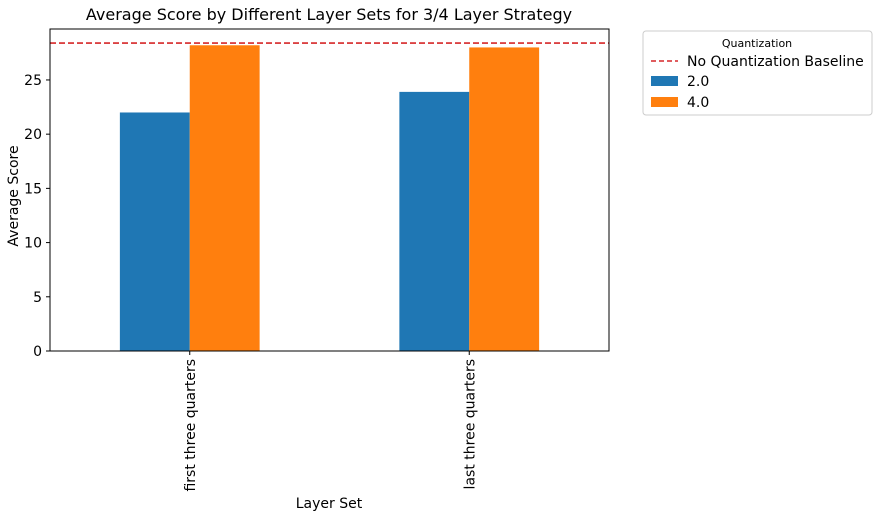 This screenshot has height=516, width=878. I want to click on y-tick-label-1: 5, so click(37, 298).